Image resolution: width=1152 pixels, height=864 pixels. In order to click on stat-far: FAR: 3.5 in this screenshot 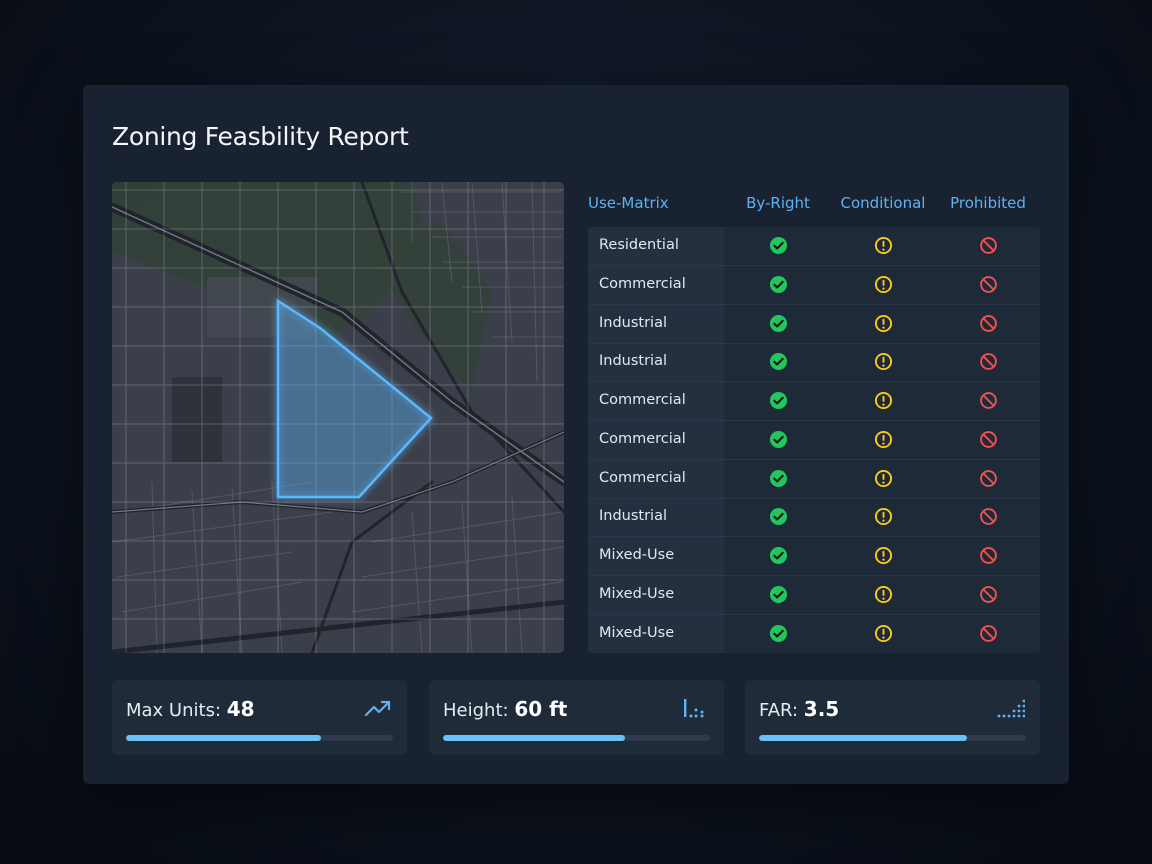, I will do `click(892, 717)`.